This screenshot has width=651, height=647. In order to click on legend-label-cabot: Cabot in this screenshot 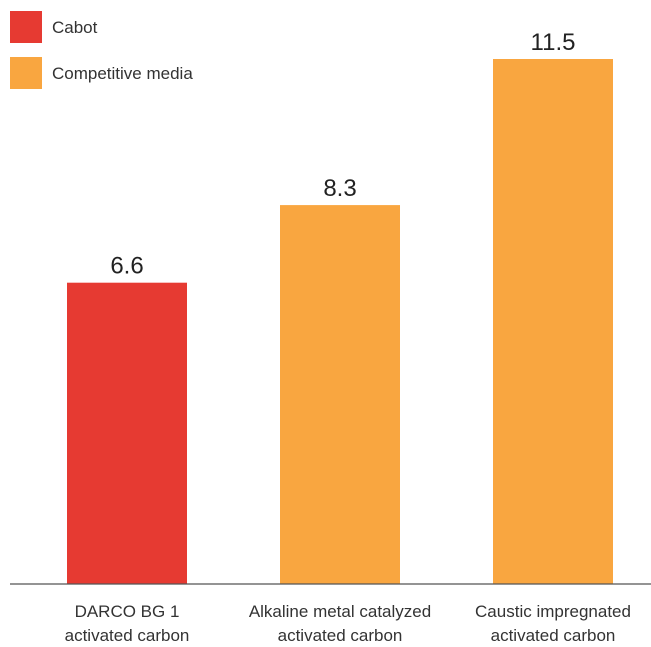, I will do `click(75, 27)`.